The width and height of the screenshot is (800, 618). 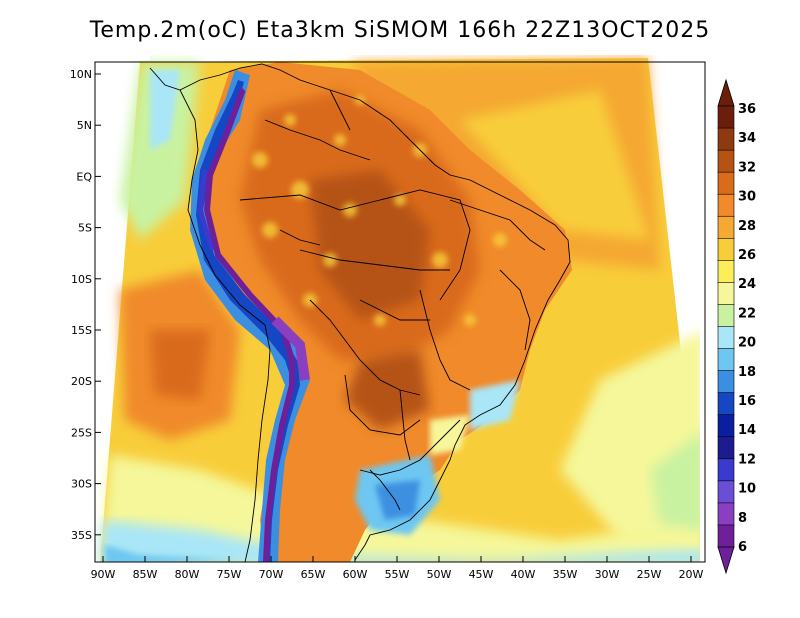 What do you see at coordinates (145, 574) in the screenshot?
I see `longitude-label: 85W` at bounding box center [145, 574].